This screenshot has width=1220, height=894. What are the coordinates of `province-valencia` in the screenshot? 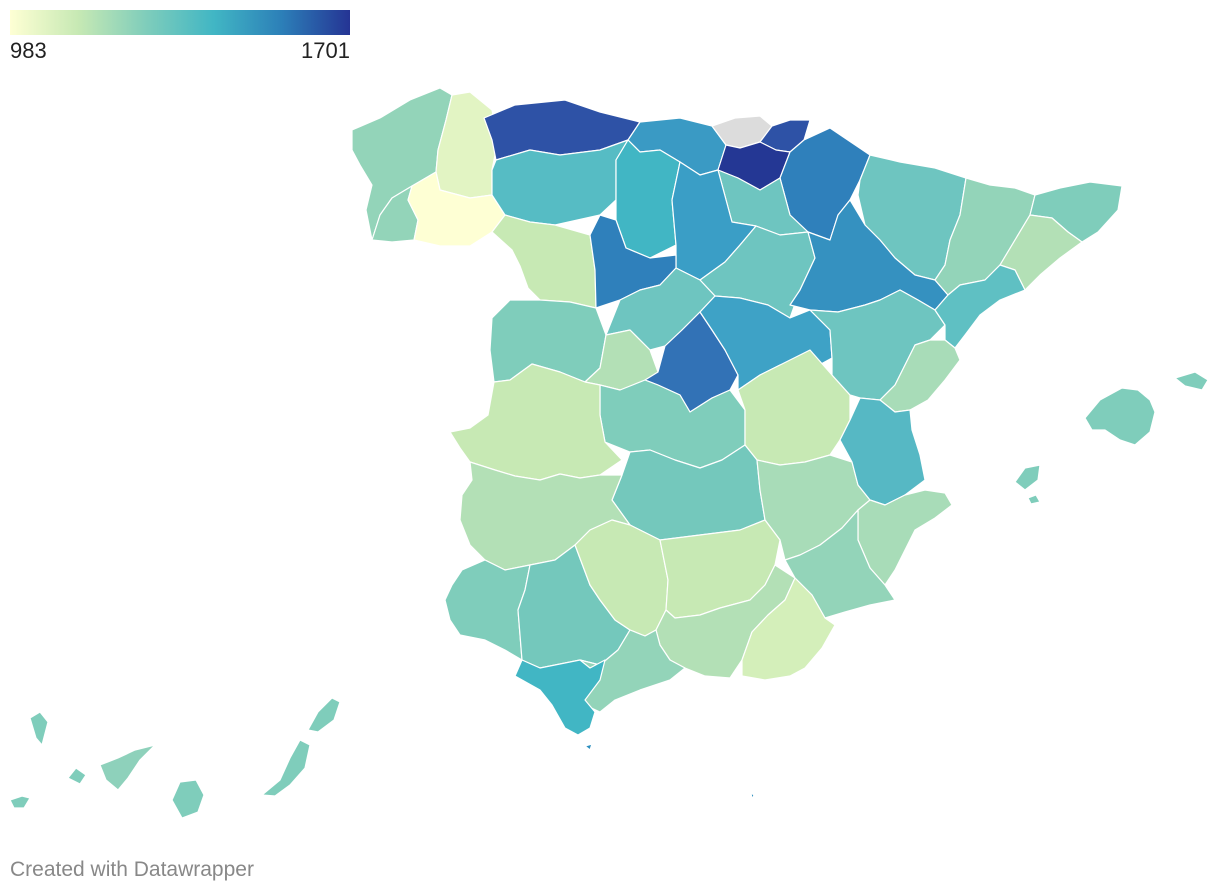 It's located at (882, 451).